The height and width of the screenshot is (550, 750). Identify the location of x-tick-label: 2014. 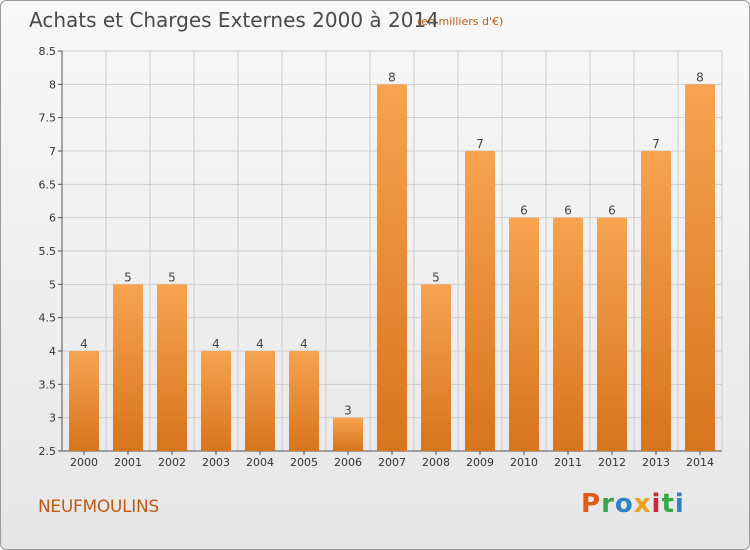
(700, 462).